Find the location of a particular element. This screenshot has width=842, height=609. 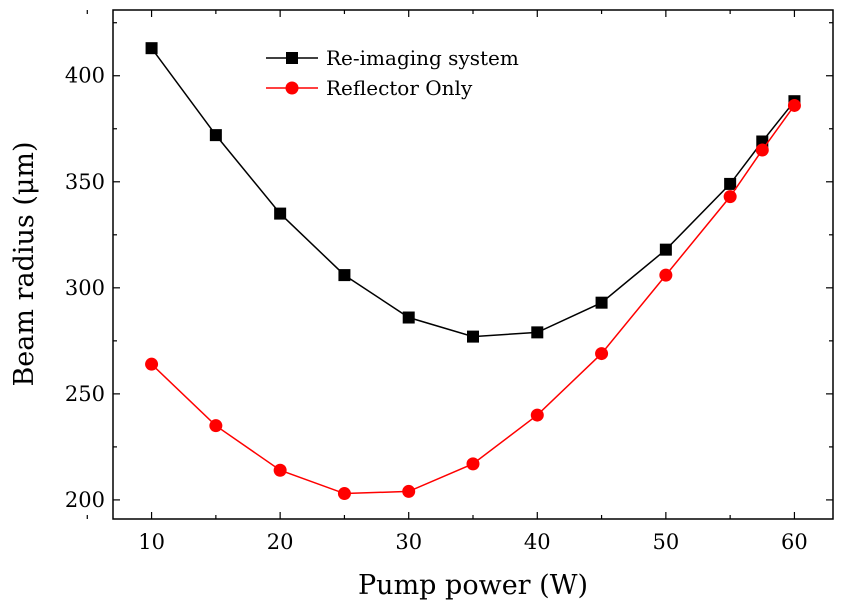

x-axis-title: Pump power (W) is located at coordinates (473, 585).